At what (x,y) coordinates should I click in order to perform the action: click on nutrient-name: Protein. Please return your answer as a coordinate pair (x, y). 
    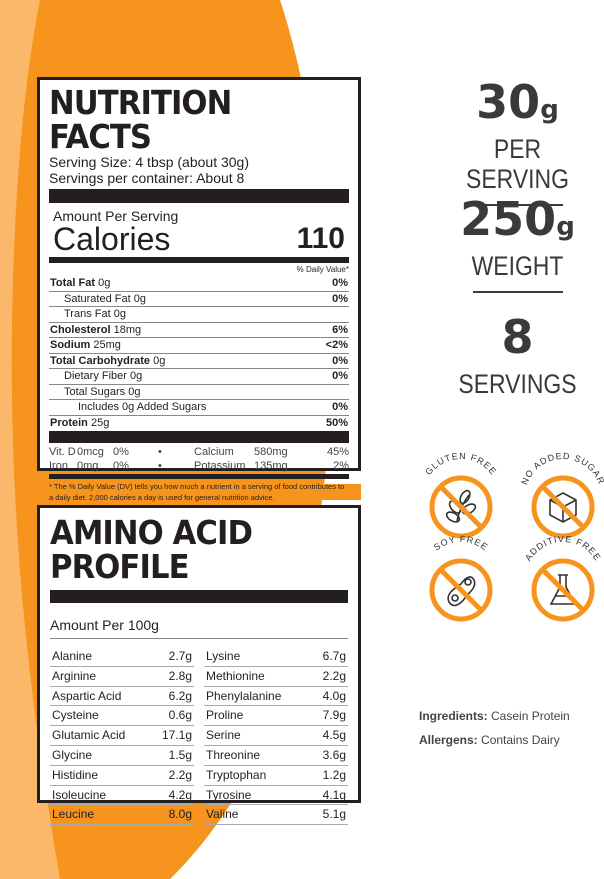
    Looking at the image, I should click on (69, 422).